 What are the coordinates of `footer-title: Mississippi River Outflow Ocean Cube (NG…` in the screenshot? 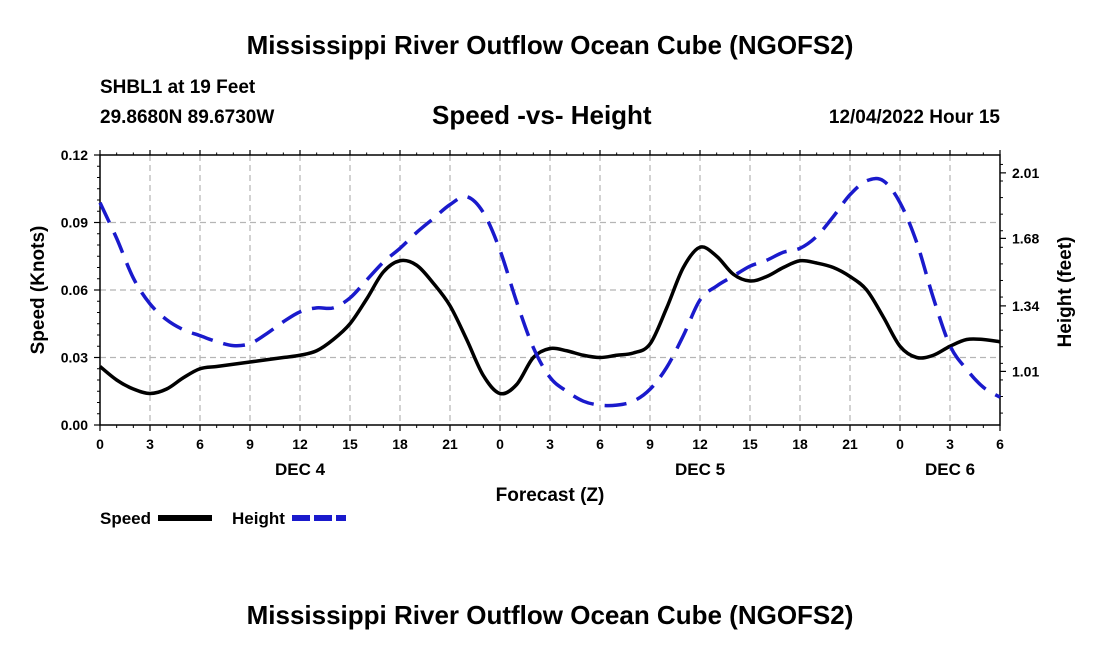 It's located at (550, 615).